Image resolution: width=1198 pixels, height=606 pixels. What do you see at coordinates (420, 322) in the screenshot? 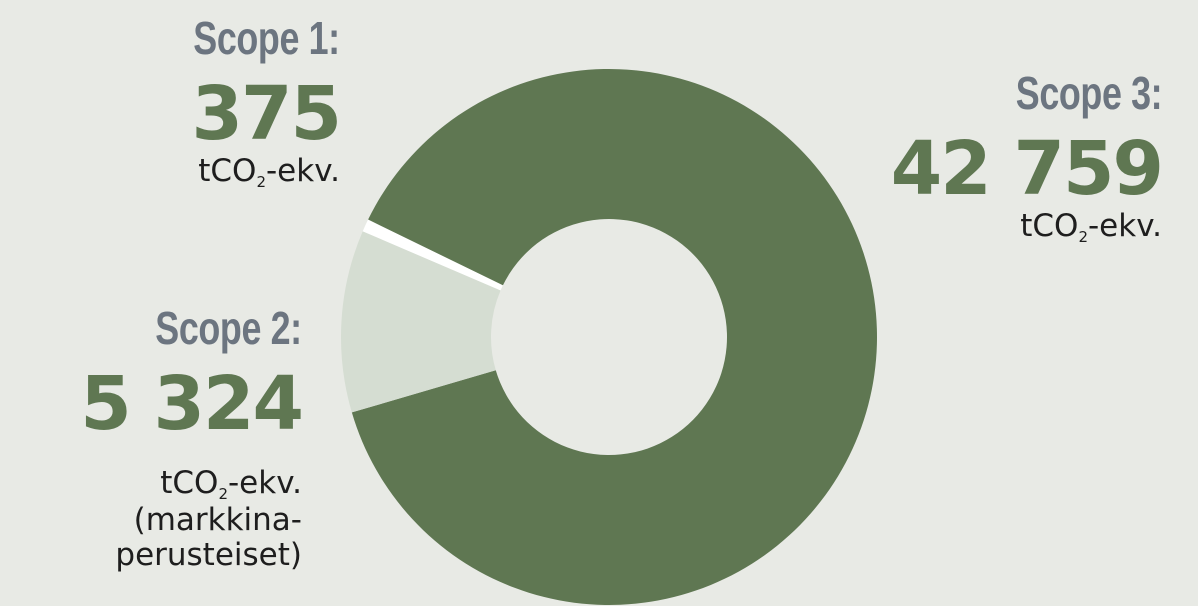
I see `slice-scope2` at bounding box center [420, 322].